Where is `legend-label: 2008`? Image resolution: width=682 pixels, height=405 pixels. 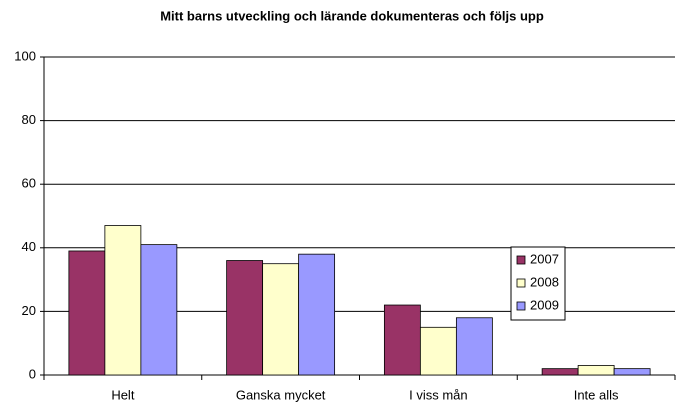
legend-label: 2008 is located at coordinates (544, 281).